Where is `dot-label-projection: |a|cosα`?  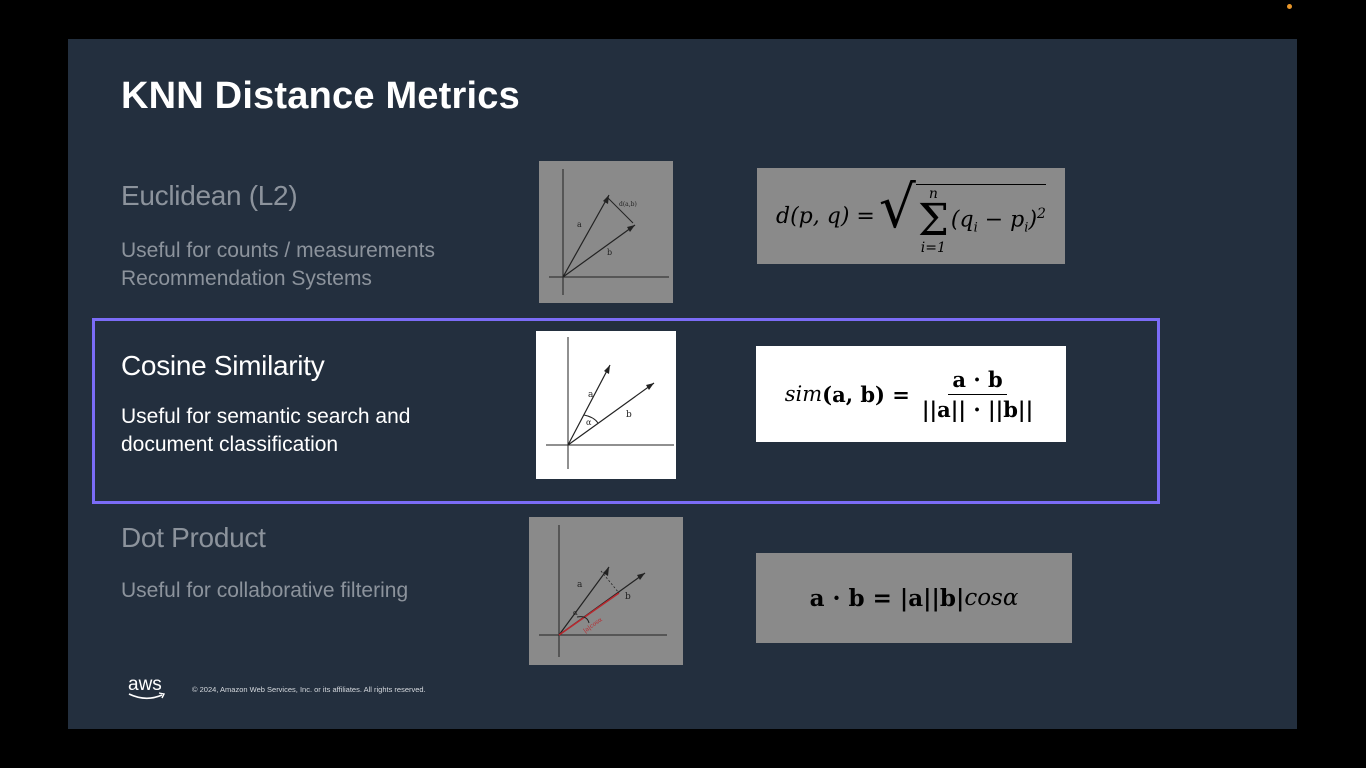 dot-label-projection: |a|cosα is located at coordinates (593, 625).